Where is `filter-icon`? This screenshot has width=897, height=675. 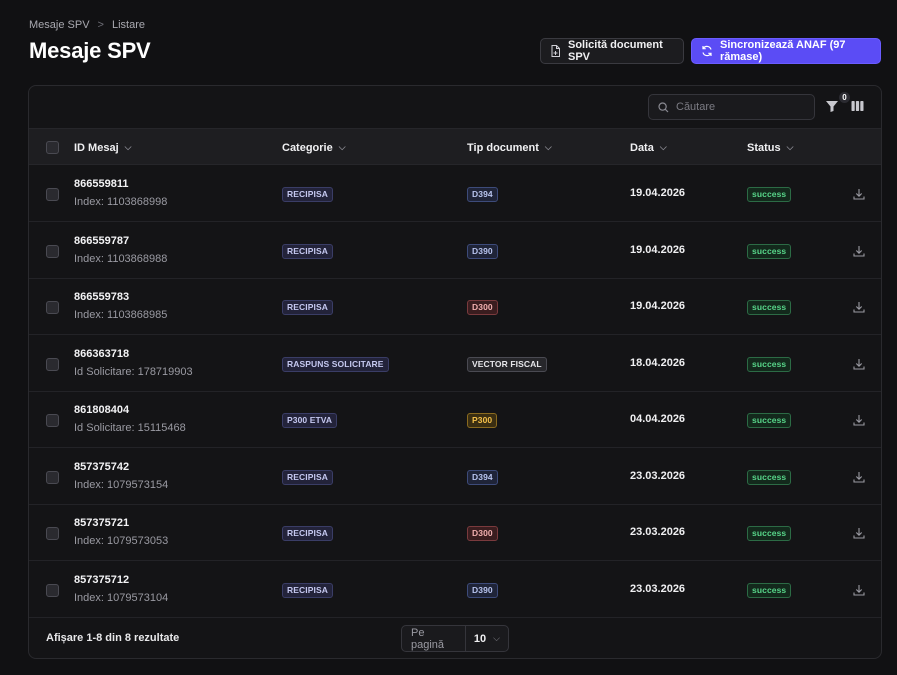
filter-icon is located at coordinates (832, 106).